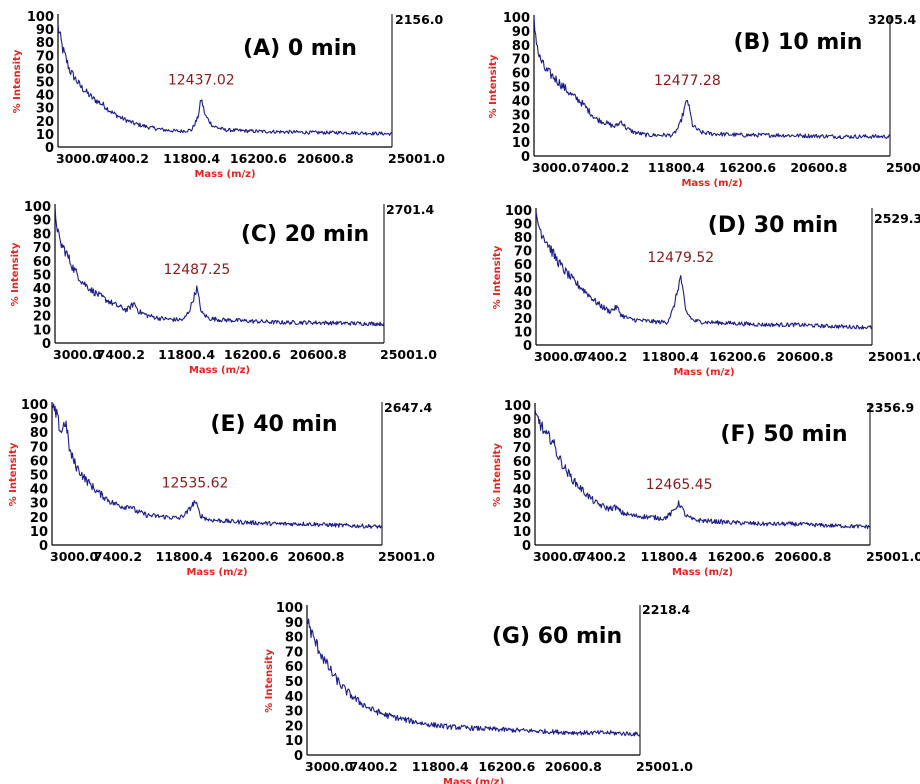 This screenshot has height=784, width=920. What do you see at coordinates (196, 270) in the screenshot?
I see `peak-label: 12487.25` at bounding box center [196, 270].